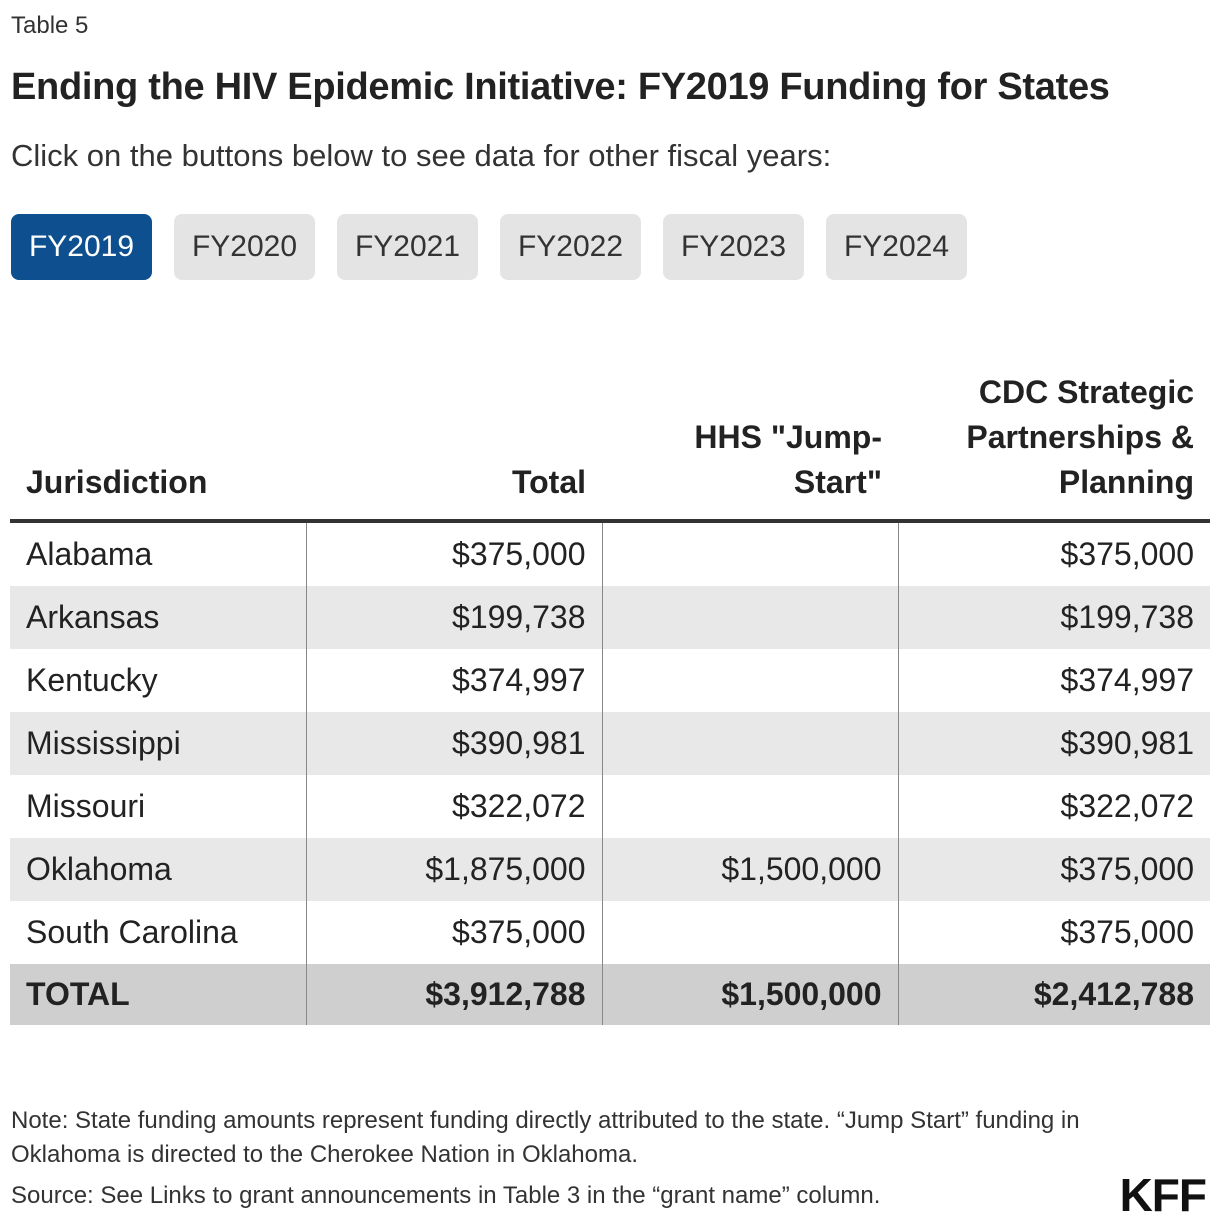  I want to click on cell-jurisdiction: Mississippi, so click(158, 743).